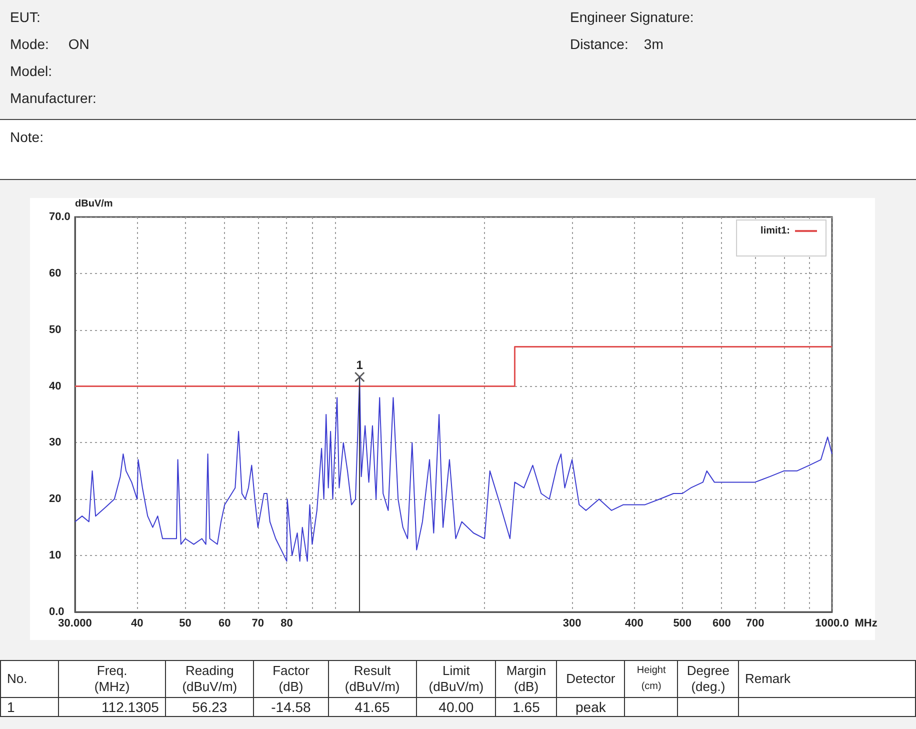  What do you see at coordinates (755, 624) in the screenshot?
I see `x-tick-label: 700` at bounding box center [755, 624].